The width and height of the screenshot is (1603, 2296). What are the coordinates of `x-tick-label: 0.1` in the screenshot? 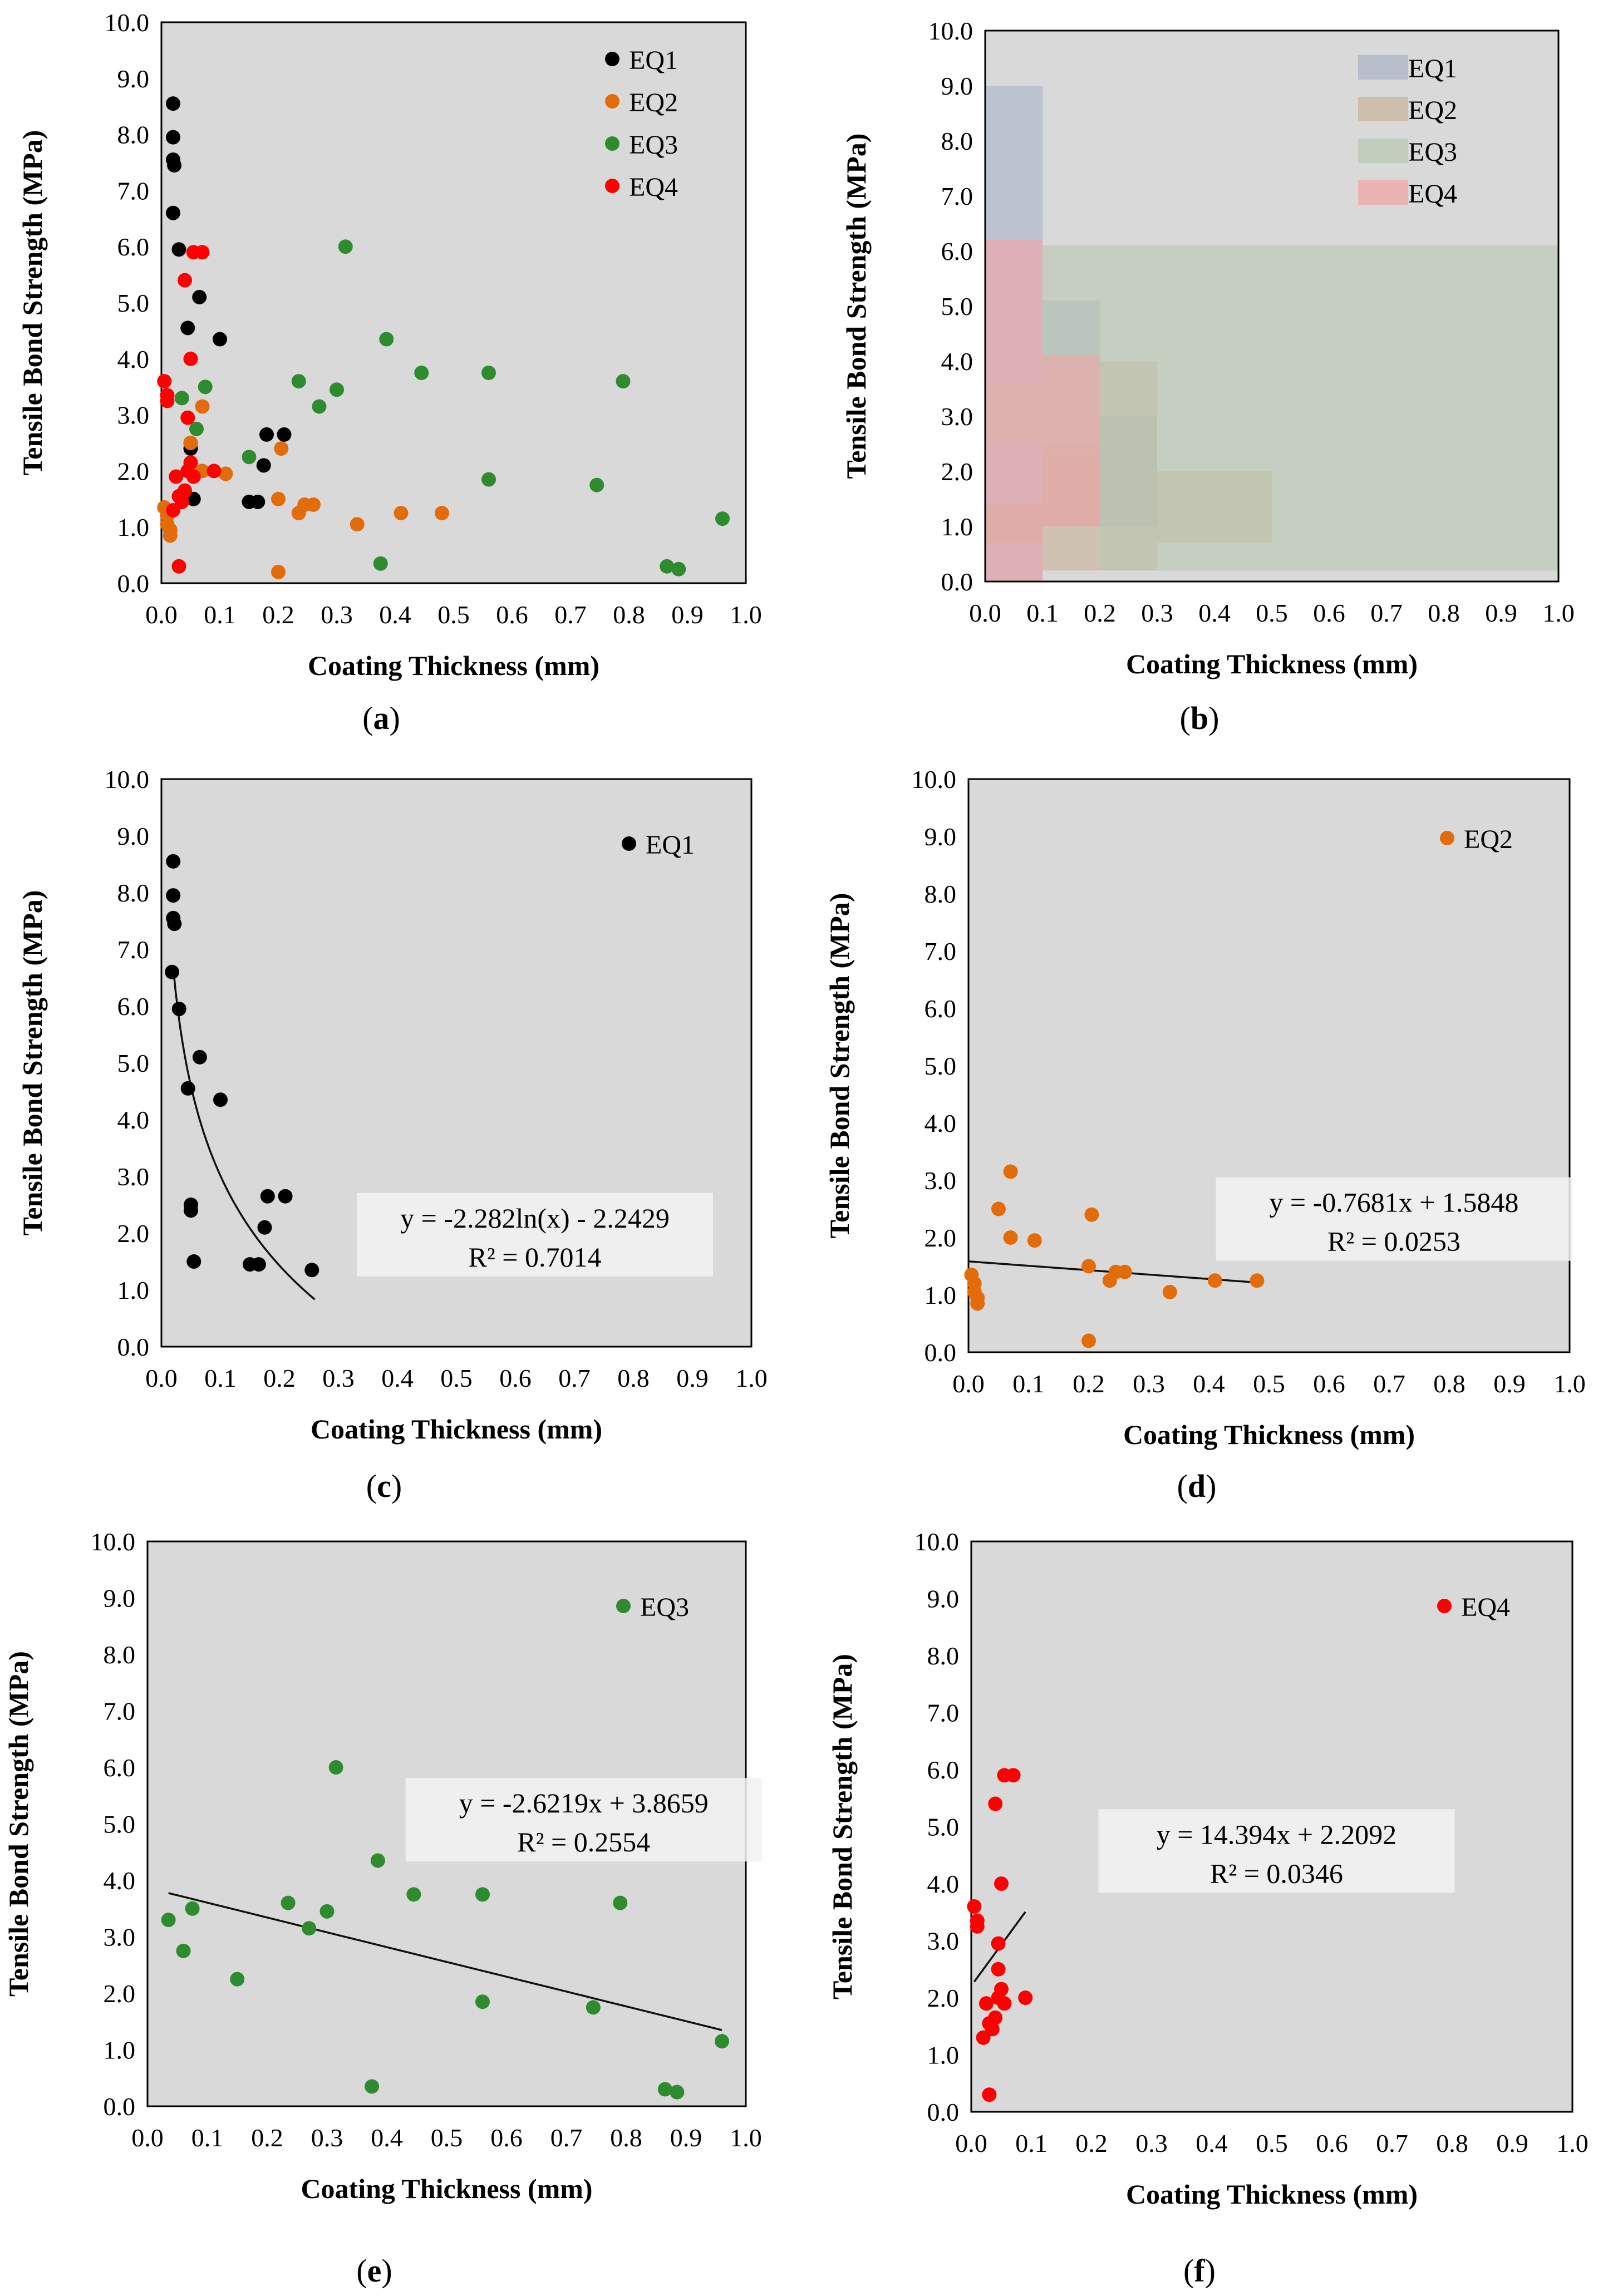 It's located at (220, 614).